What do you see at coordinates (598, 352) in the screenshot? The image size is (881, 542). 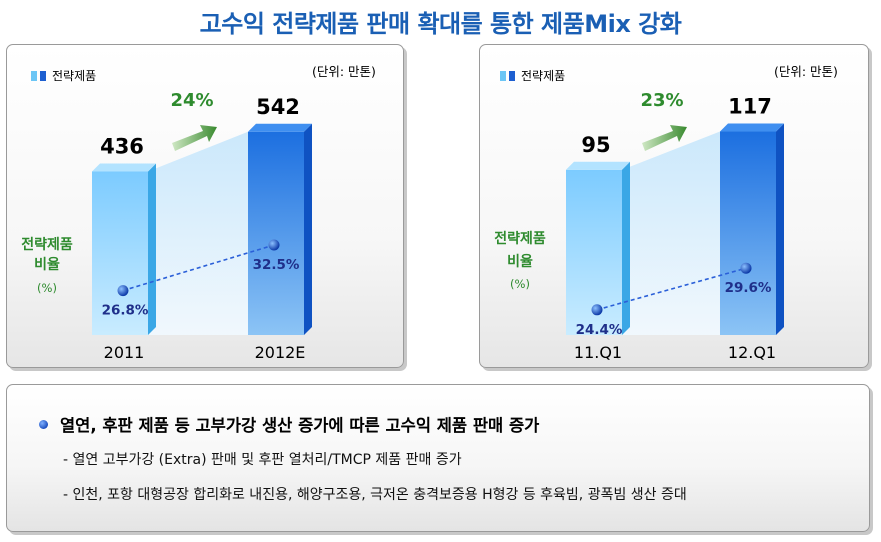 I see `category-label: 11.Q1` at bounding box center [598, 352].